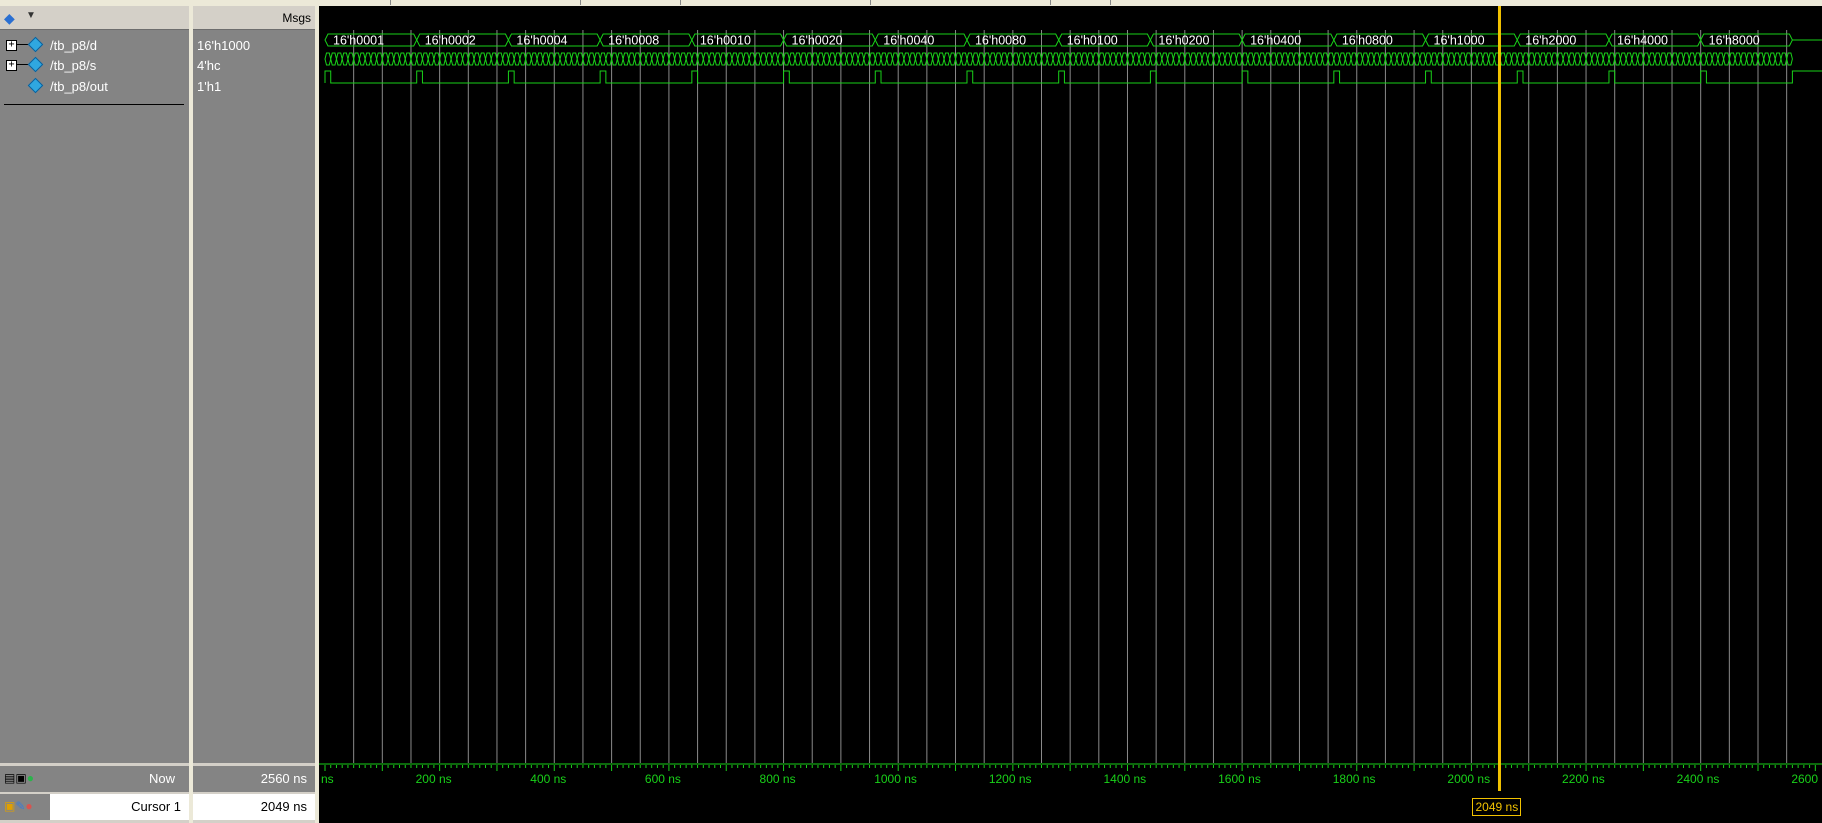 Image resolution: width=1822 pixels, height=823 pixels. Describe the element at coordinates (1239, 779) in the screenshot. I see `ruler-label: 1600 ns` at that location.